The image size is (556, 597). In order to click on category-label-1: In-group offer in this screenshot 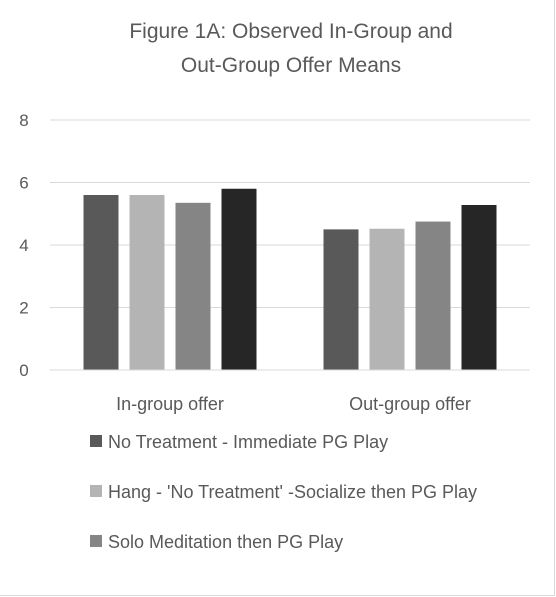, I will do `click(170, 404)`.